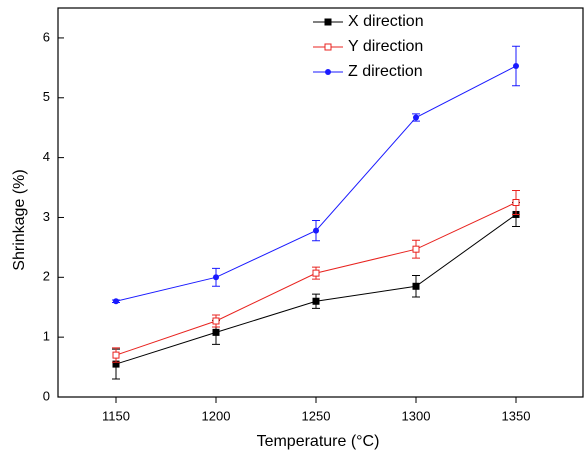 The height and width of the screenshot is (457, 584). I want to click on legend-label: X direction, so click(386, 21).